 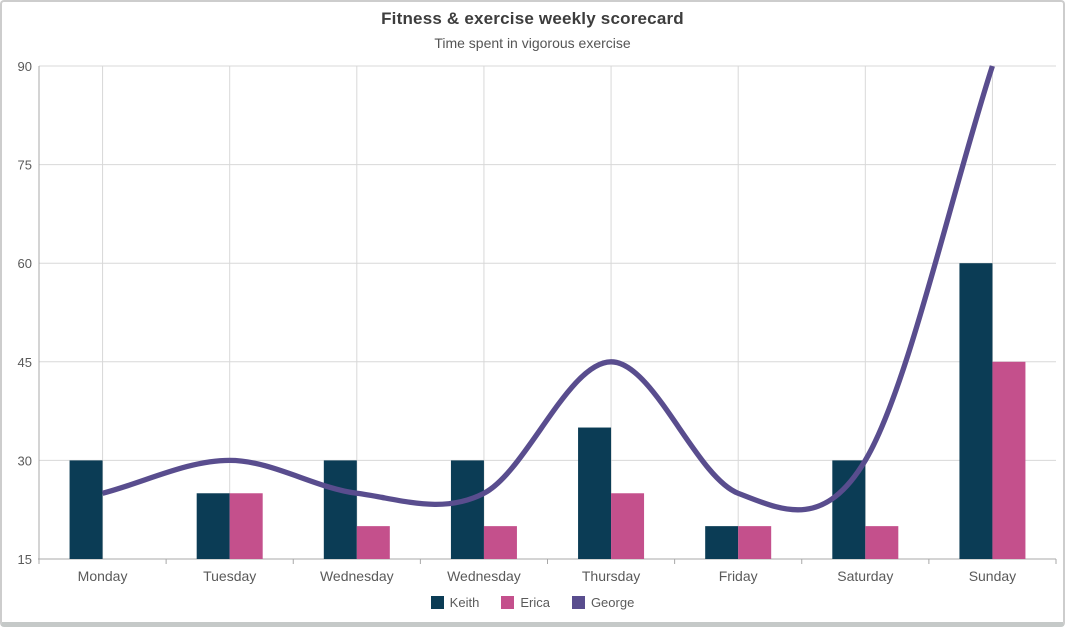 What do you see at coordinates (25, 66) in the screenshot?
I see `y-axis-tick-label: 90` at bounding box center [25, 66].